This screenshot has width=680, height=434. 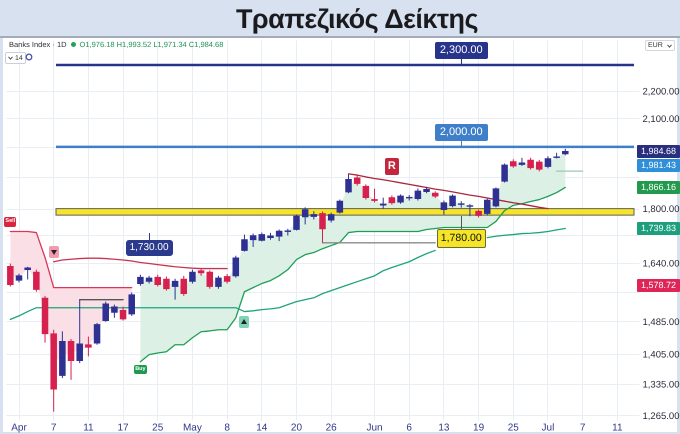 What do you see at coordinates (192, 428) in the screenshot?
I see `x-tick-label: May` at bounding box center [192, 428].